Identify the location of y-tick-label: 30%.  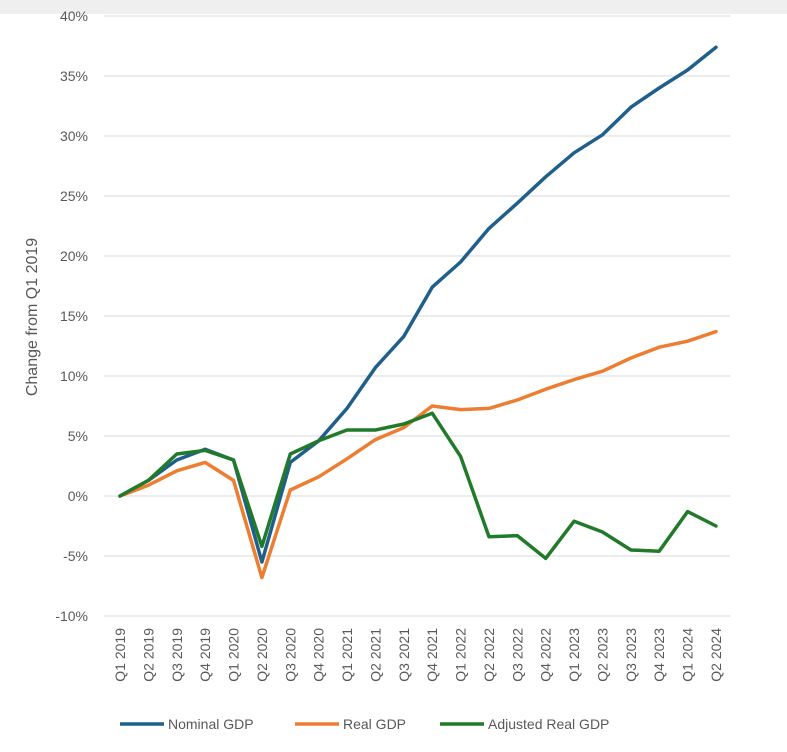
(74, 136).